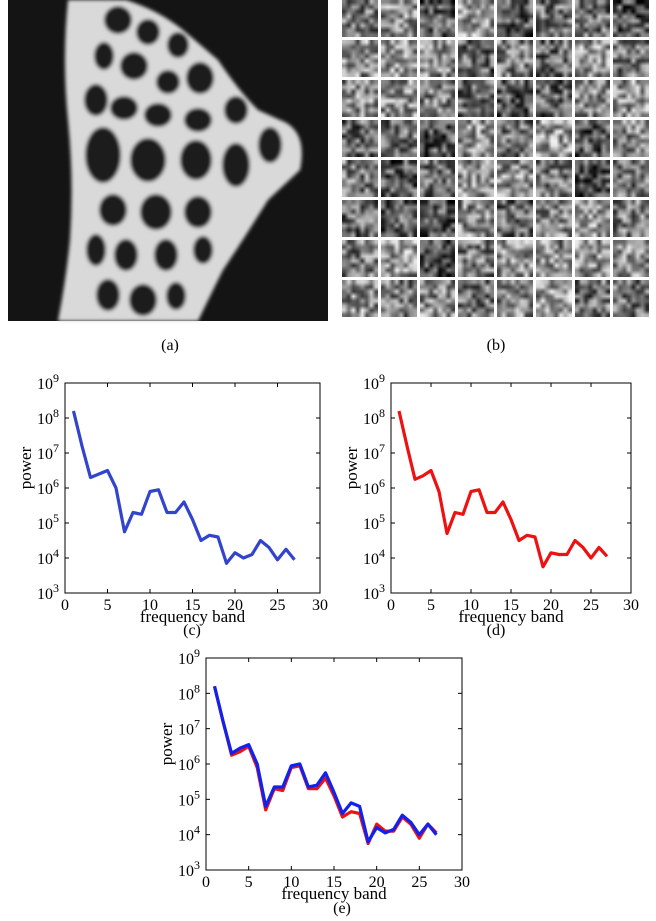  Describe the element at coordinates (431, 605) in the screenshot. I see `x-tick-label: 5` at that location.